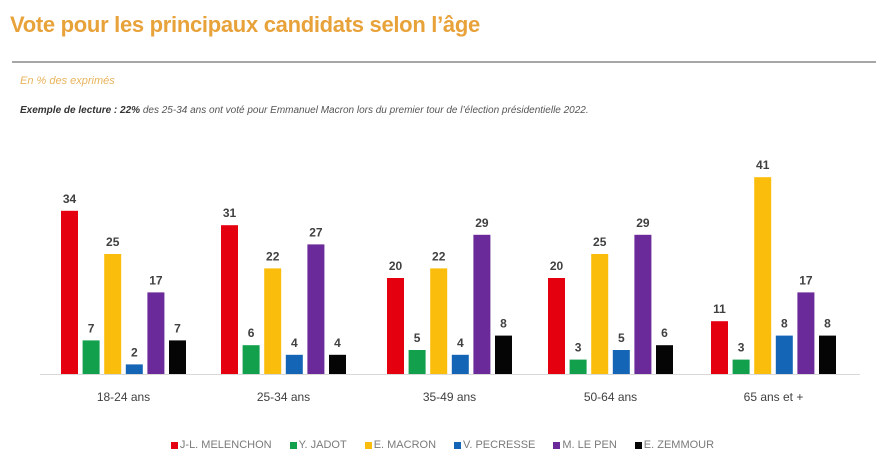  Describe the element at coordinates (610, 397) in the screenshot. I see `x-tick-label: 50-64 ans` at that location.